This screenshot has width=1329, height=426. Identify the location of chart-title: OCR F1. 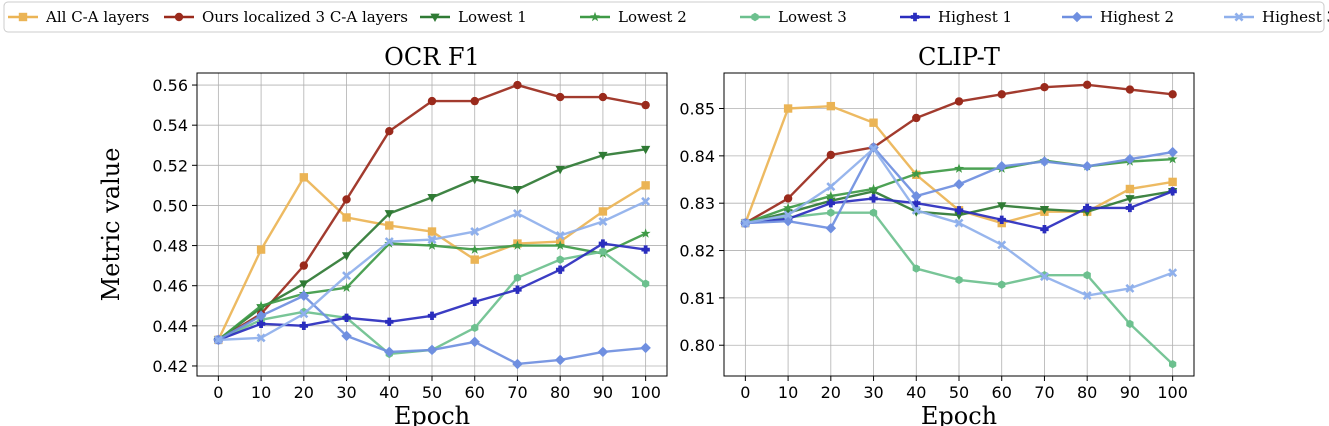
(432, 57).